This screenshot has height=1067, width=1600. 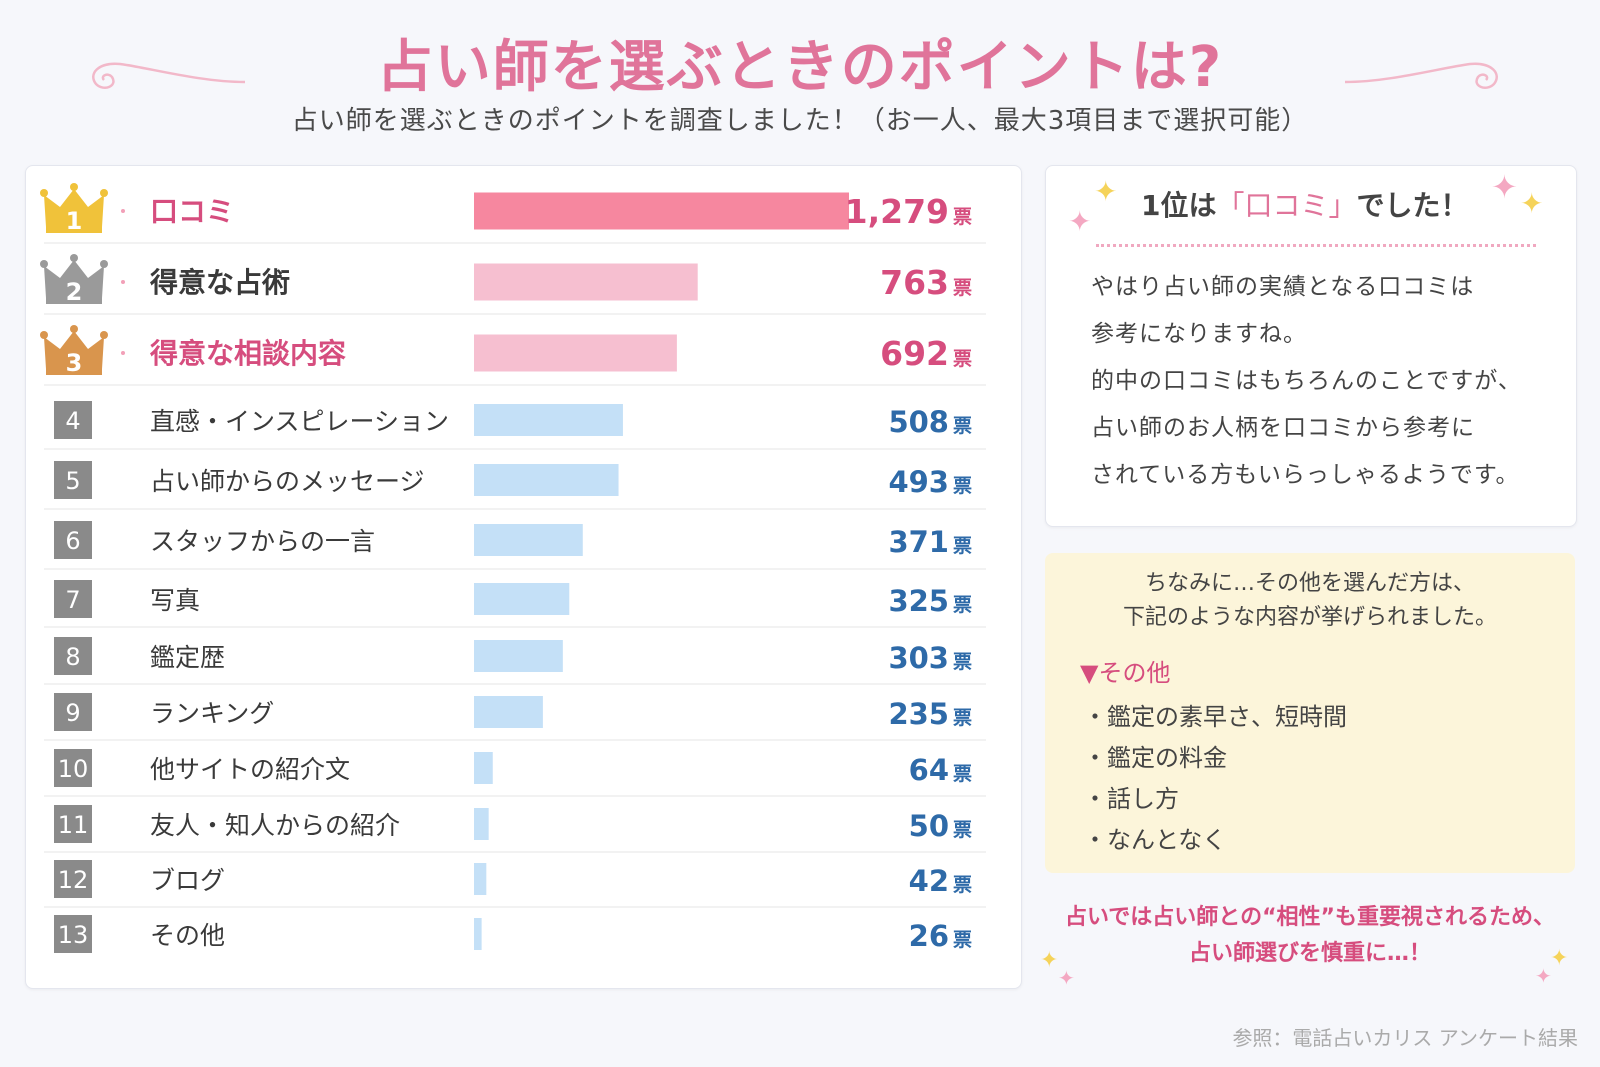 What do you see at coordinates (169, 75) in the screenshot?
I see `left-swirl-ornament` at bounding box center [169, 75].